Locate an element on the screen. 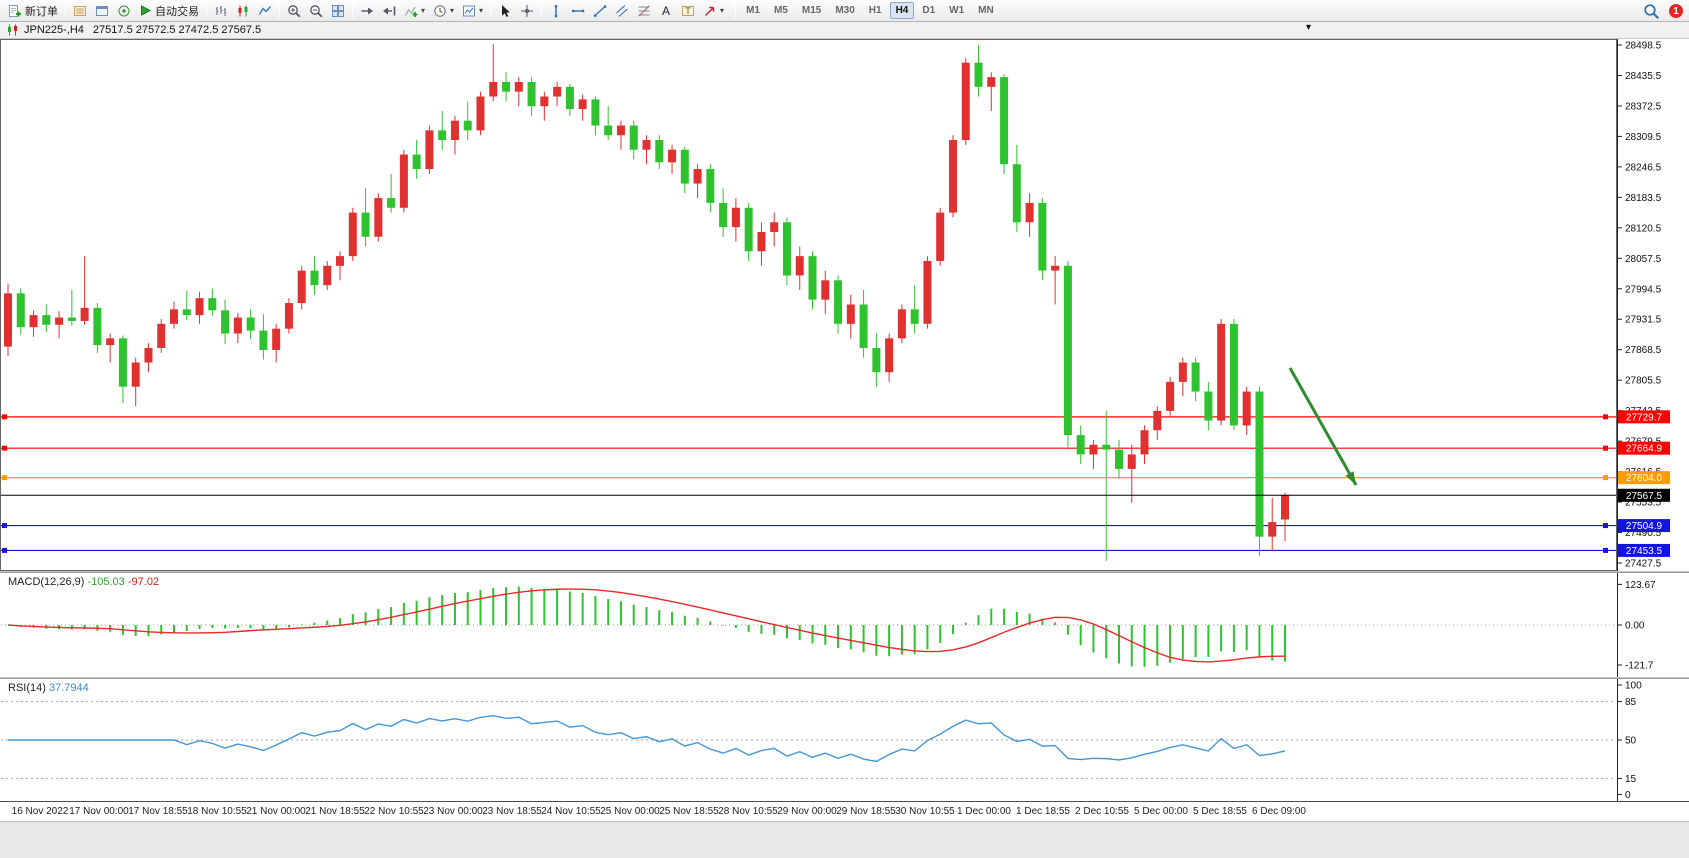 The height and width of the screenshot is (858, 1689). line-chart-icon is located at coordinates (265, 11).